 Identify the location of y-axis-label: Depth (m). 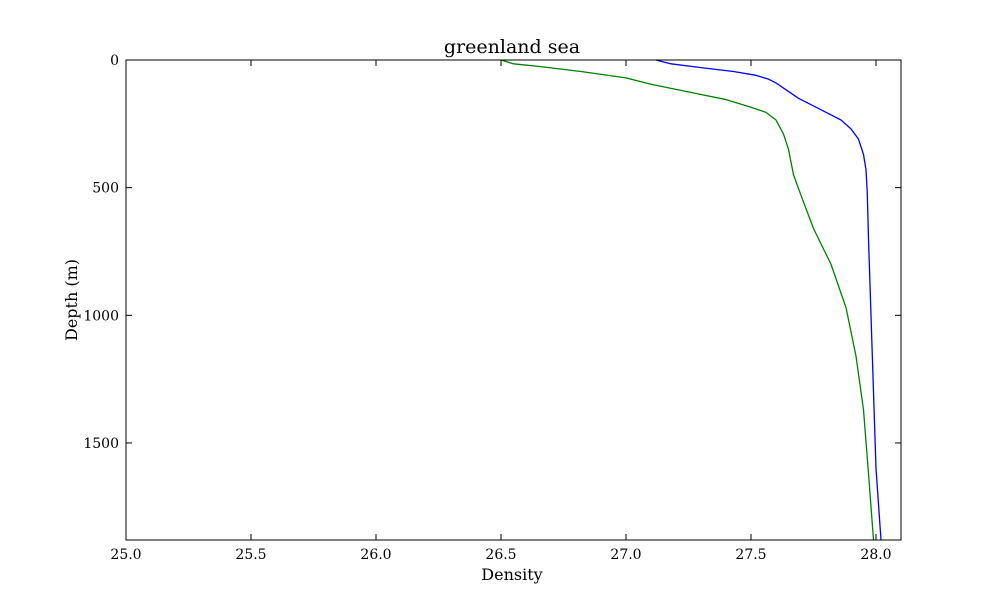
(71, 300).